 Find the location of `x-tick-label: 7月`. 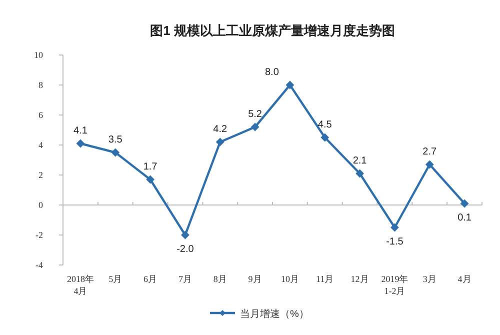

x-tick-label: 7月 is located at coordinates (185, 279).